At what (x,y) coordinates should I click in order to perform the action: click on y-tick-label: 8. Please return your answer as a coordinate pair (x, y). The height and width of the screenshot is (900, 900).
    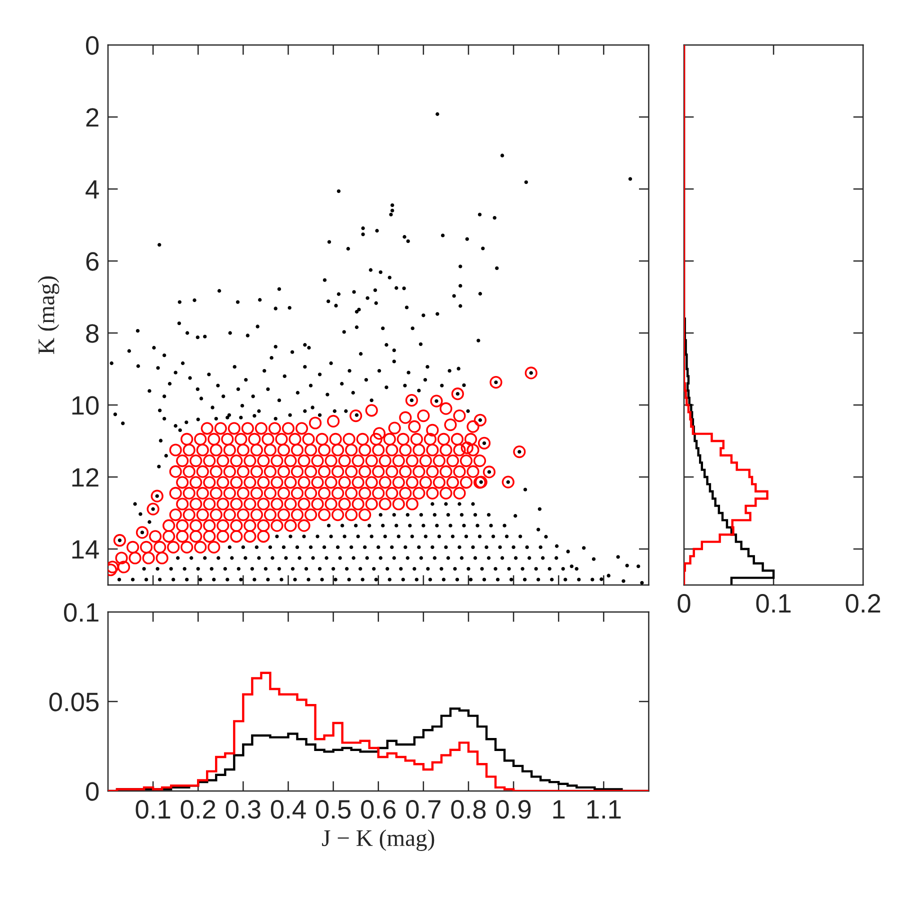
    Looking at the image, I should click on (92, 333).